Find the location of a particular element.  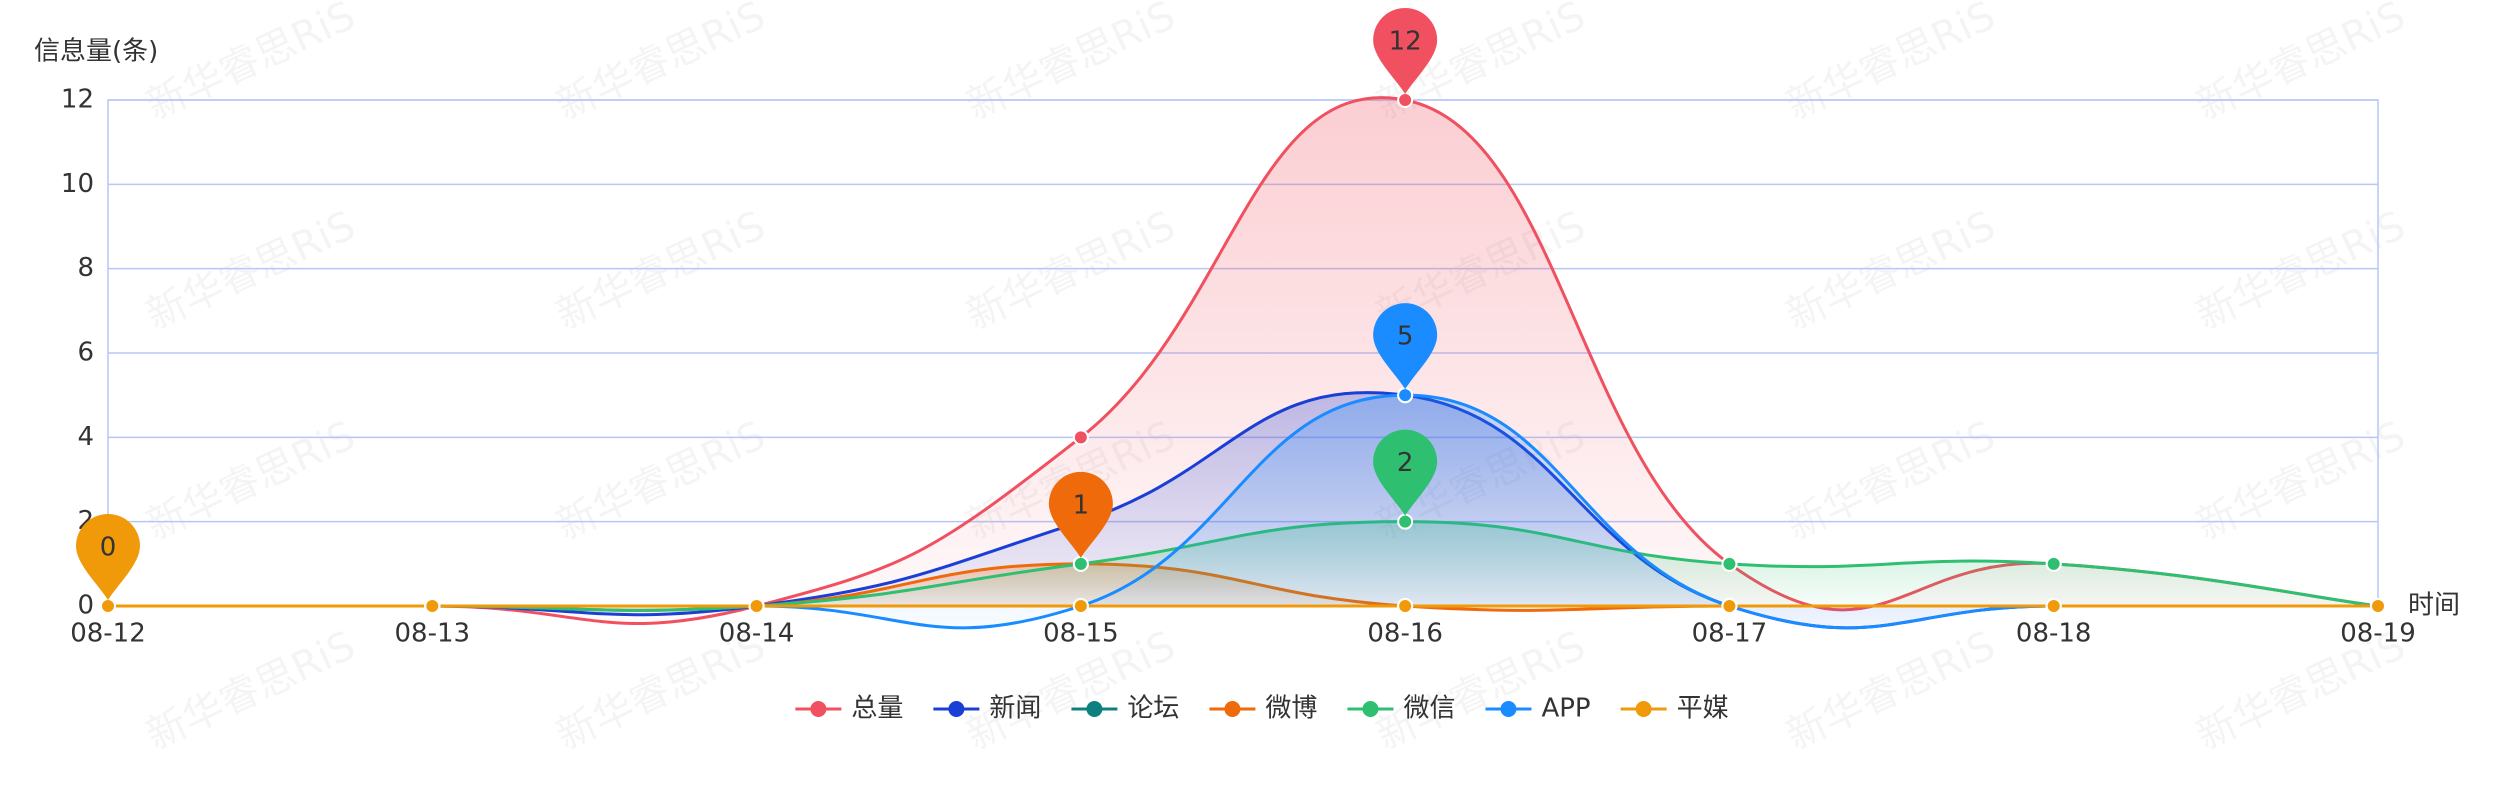

legend-item: APP is located at coordinates (1538, 709).